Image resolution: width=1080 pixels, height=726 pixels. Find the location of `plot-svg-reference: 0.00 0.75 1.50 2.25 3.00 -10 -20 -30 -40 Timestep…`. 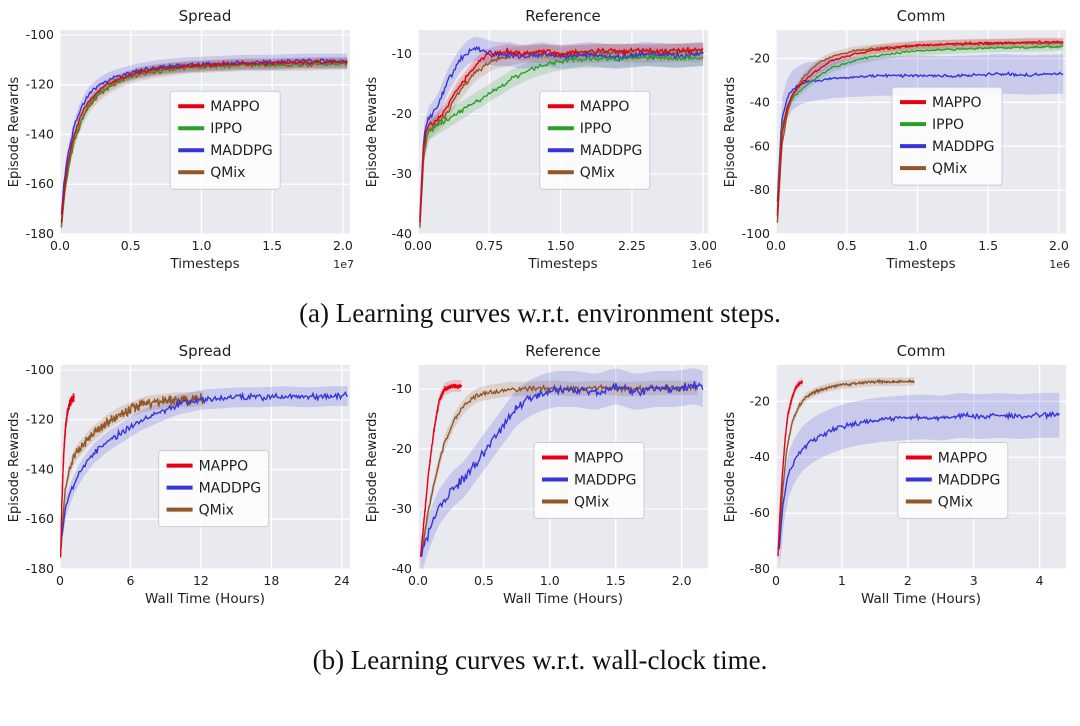

plot-svg-reference: 0.00 0.75 1.50 2.25 3.00 -10 -20 -30 -40 Timestep… is located at coordinates (541, 139).